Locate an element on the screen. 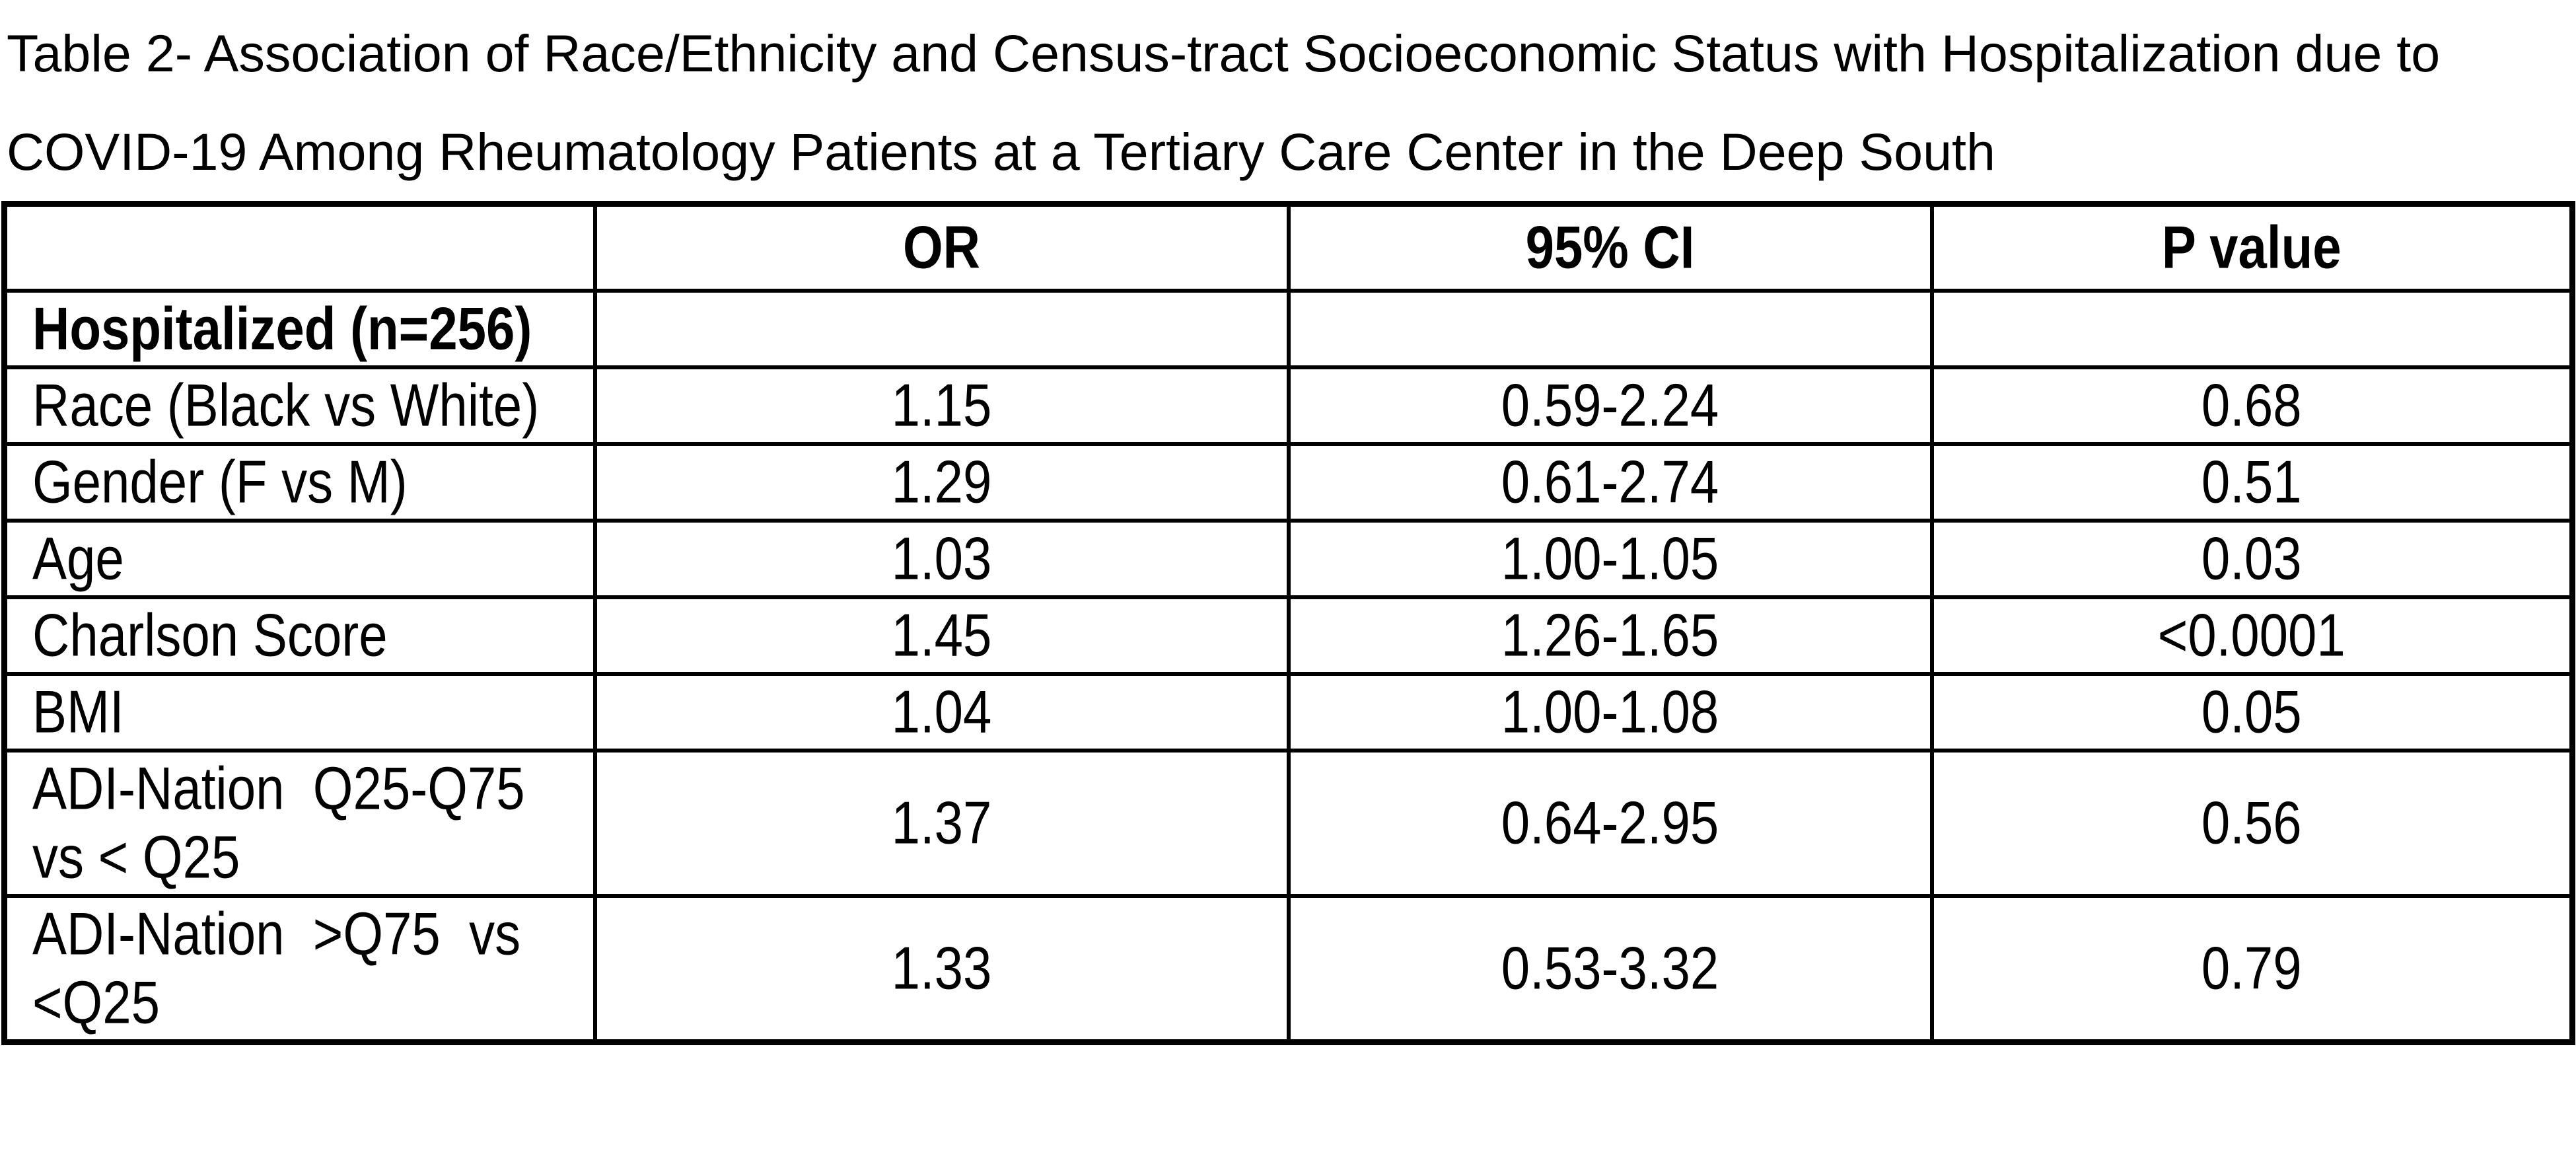 This screenshot has height=1176, width=2576. or-cell: 1.45 is located at coordinates (942, 635).